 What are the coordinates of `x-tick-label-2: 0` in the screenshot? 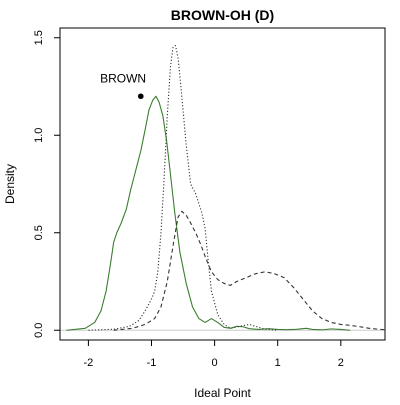 It's located at (215, 363).